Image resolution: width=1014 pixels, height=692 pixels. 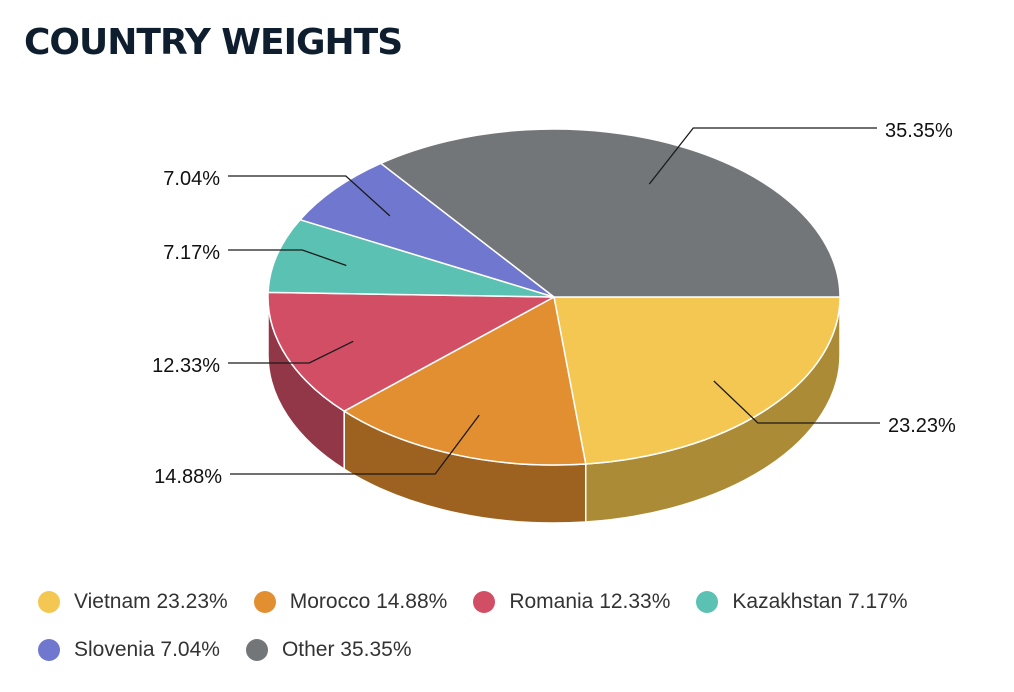 What do you see at coordinates (610, 213) in the screenshot?
I see `pie-slice-other` at bounding box center [610, 213].